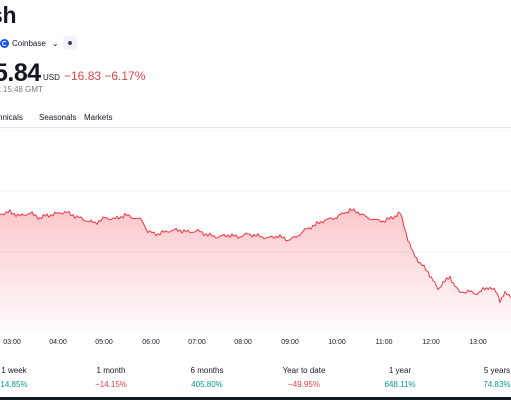  What do you see at coordinates (304, 370) in the screenshot?
I see `performance-label: Year to date` at bounding box center [304, 370].